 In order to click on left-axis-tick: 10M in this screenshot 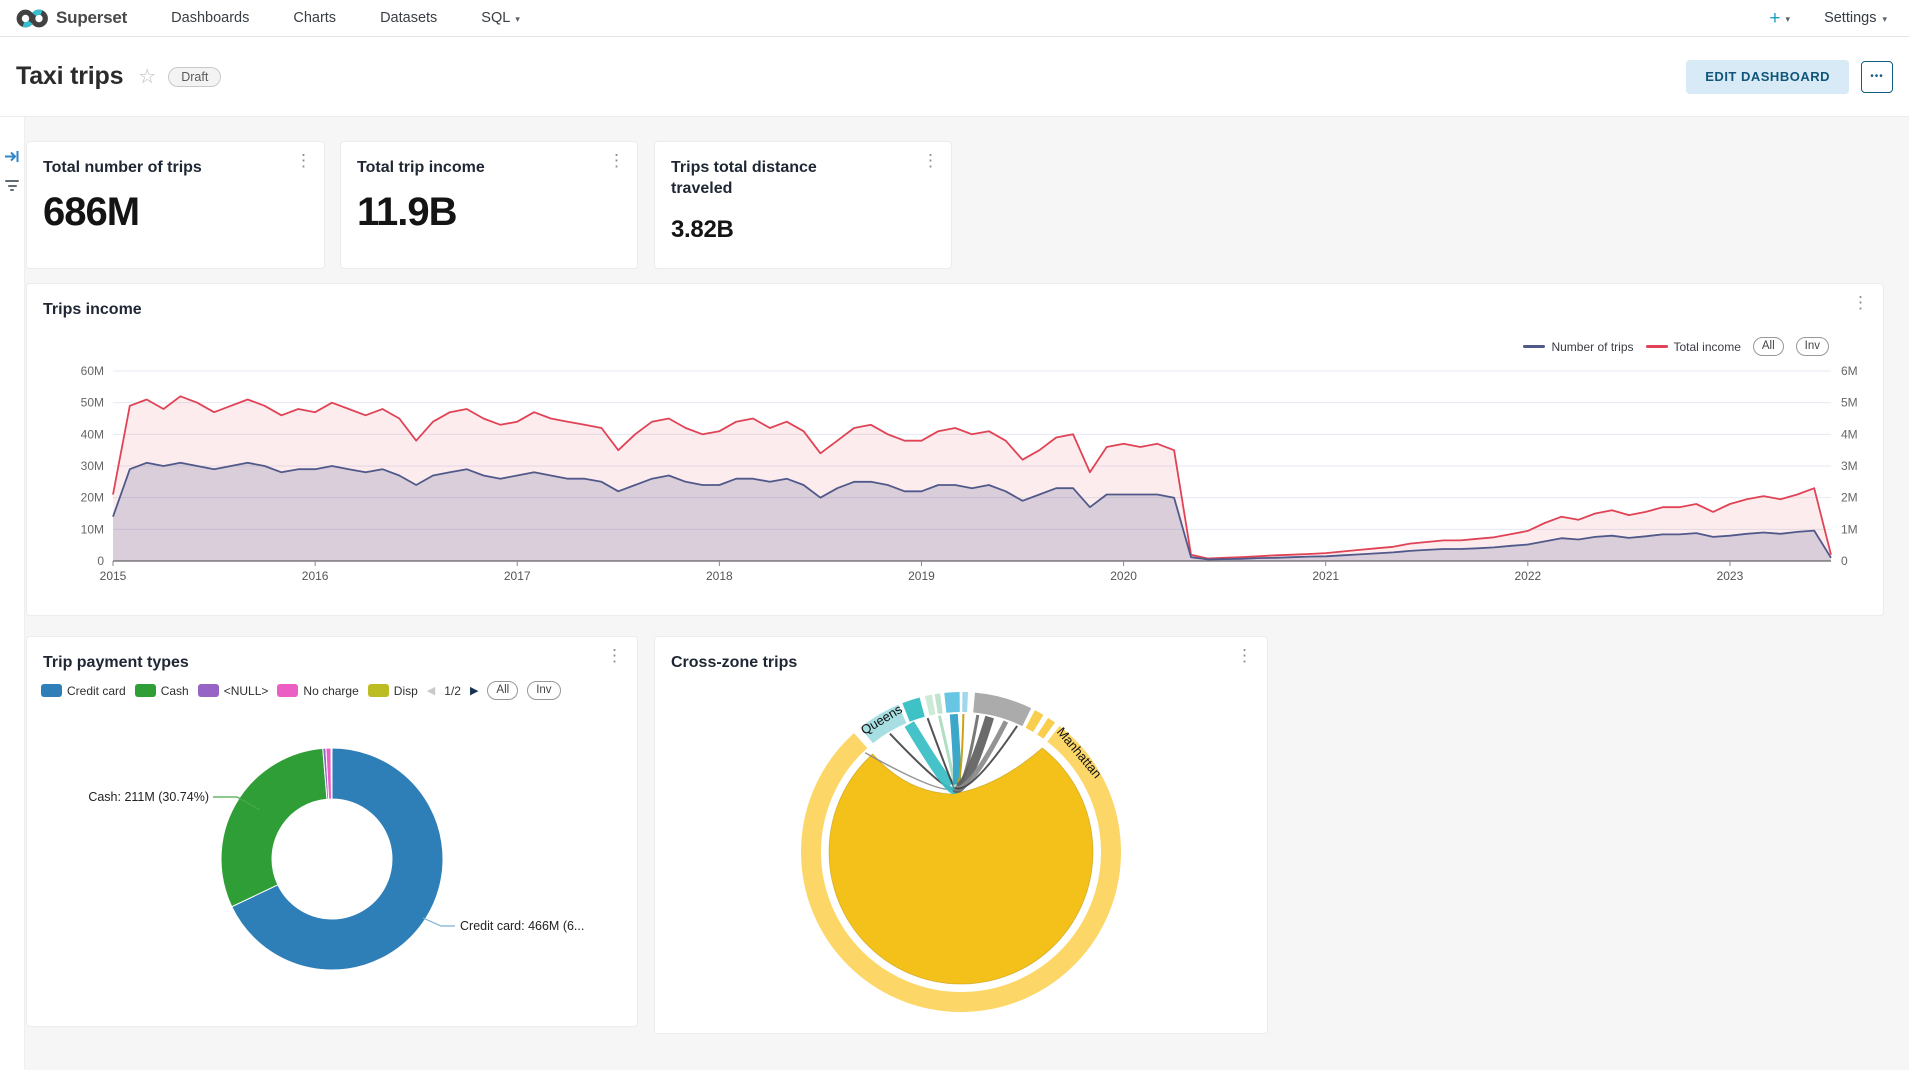, I will do `click(92, 529)`.